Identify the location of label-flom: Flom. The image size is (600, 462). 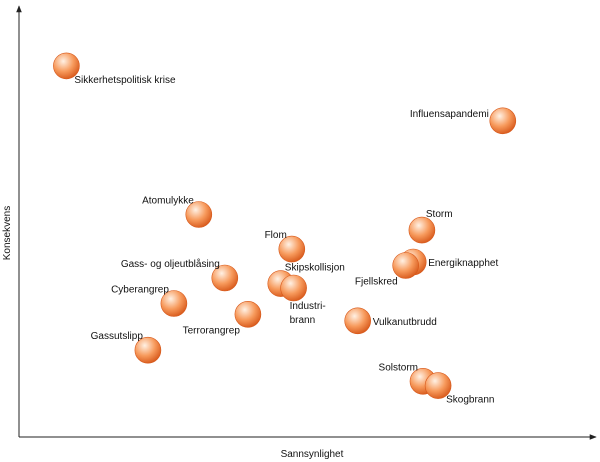
(276, 235).